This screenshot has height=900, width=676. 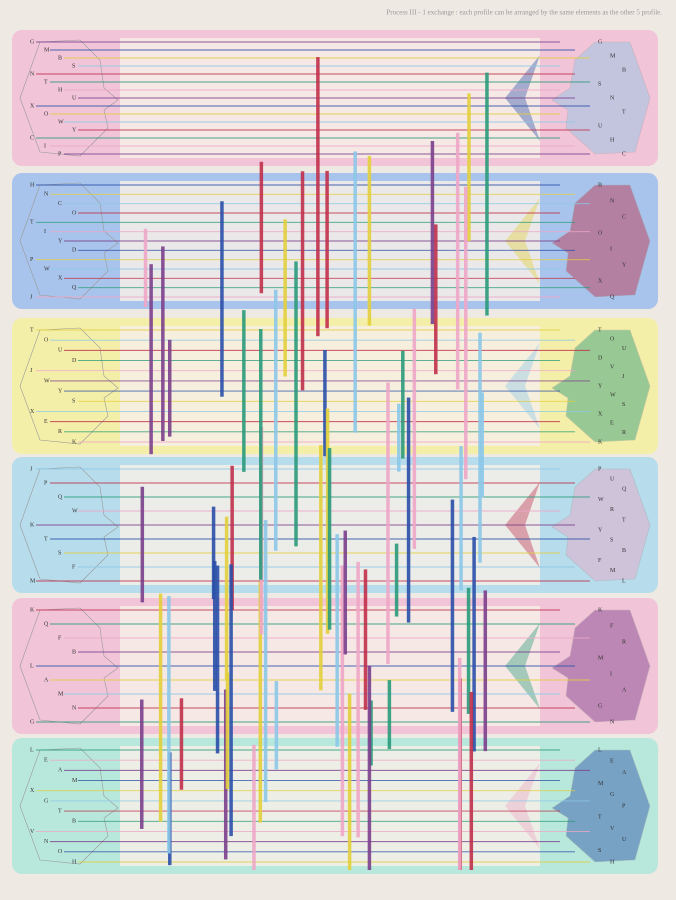 What do you see at coordinates (611, 249) in the screenshot?
I see `right-letter: I` at bounding box center [611, 249].